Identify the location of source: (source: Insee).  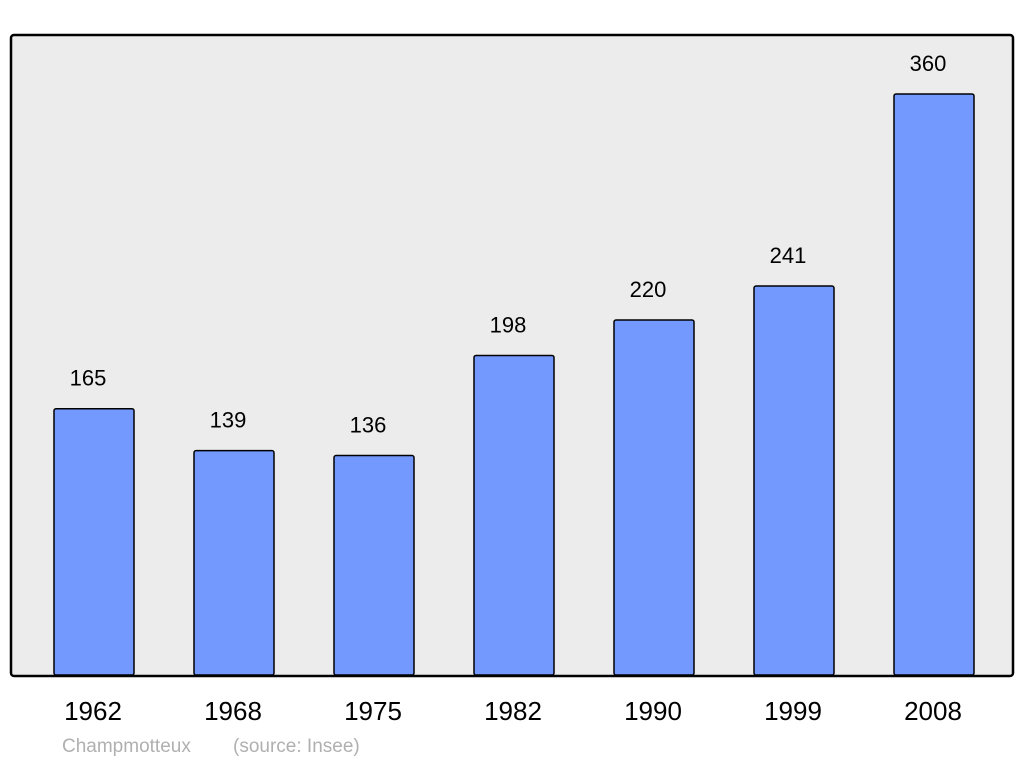
(296, 746).